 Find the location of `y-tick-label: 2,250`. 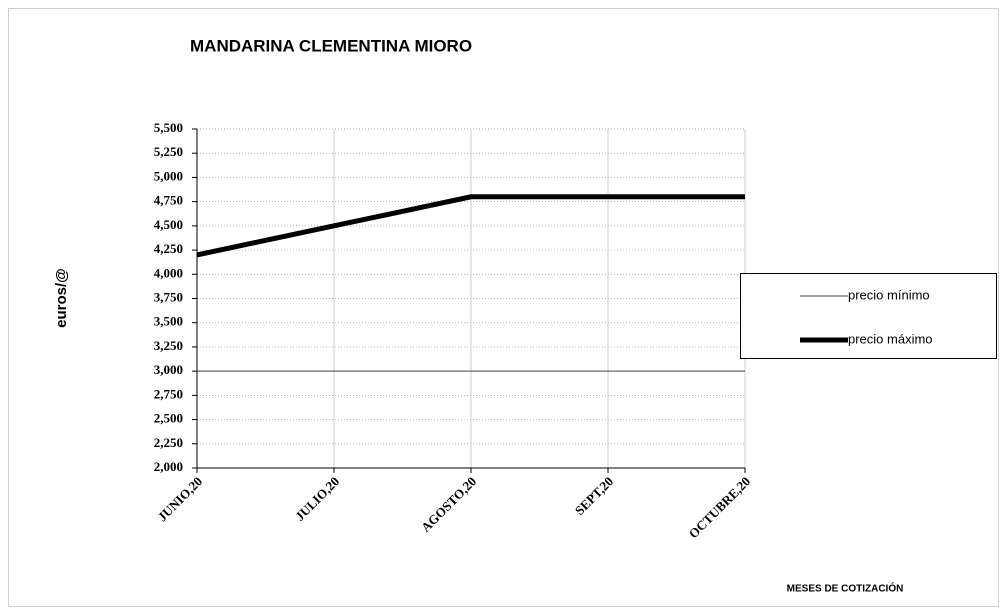

y-tick-label: 2,250 is located at coordinates (168, 442).